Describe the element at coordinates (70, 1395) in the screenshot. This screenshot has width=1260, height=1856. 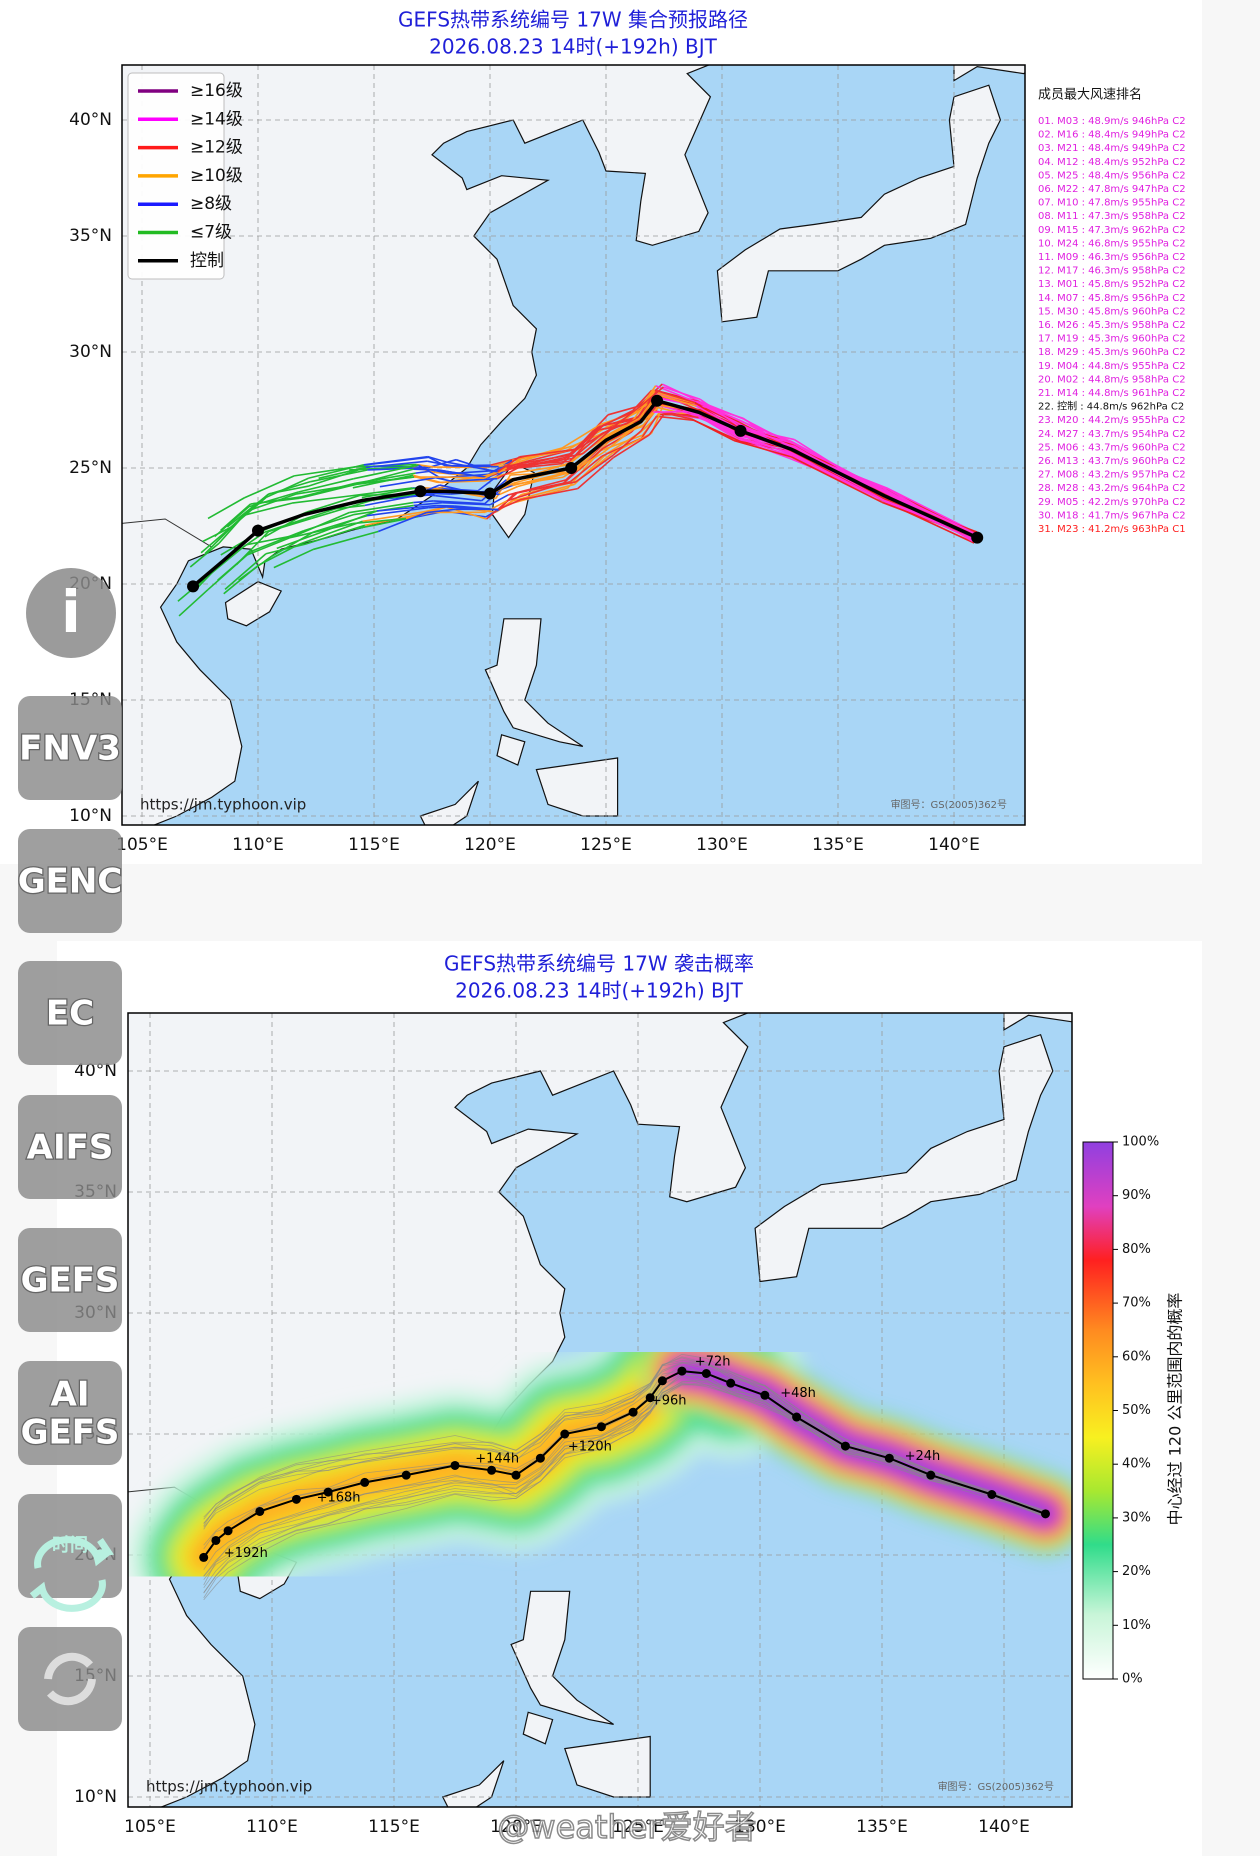
I see `button-label: AI` at that location.